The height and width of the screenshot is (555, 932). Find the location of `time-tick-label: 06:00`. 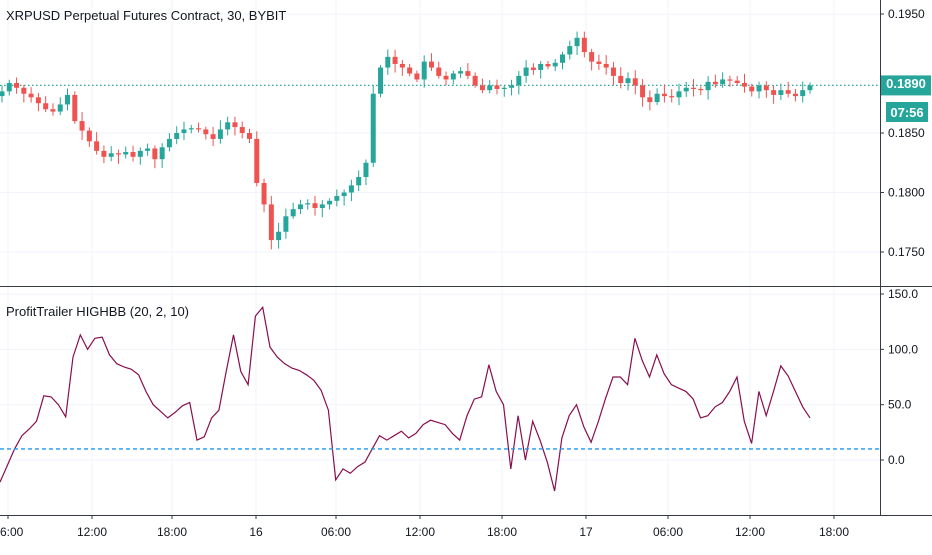

time-tick-label: 06:00 is located at coordinates (668, 532).